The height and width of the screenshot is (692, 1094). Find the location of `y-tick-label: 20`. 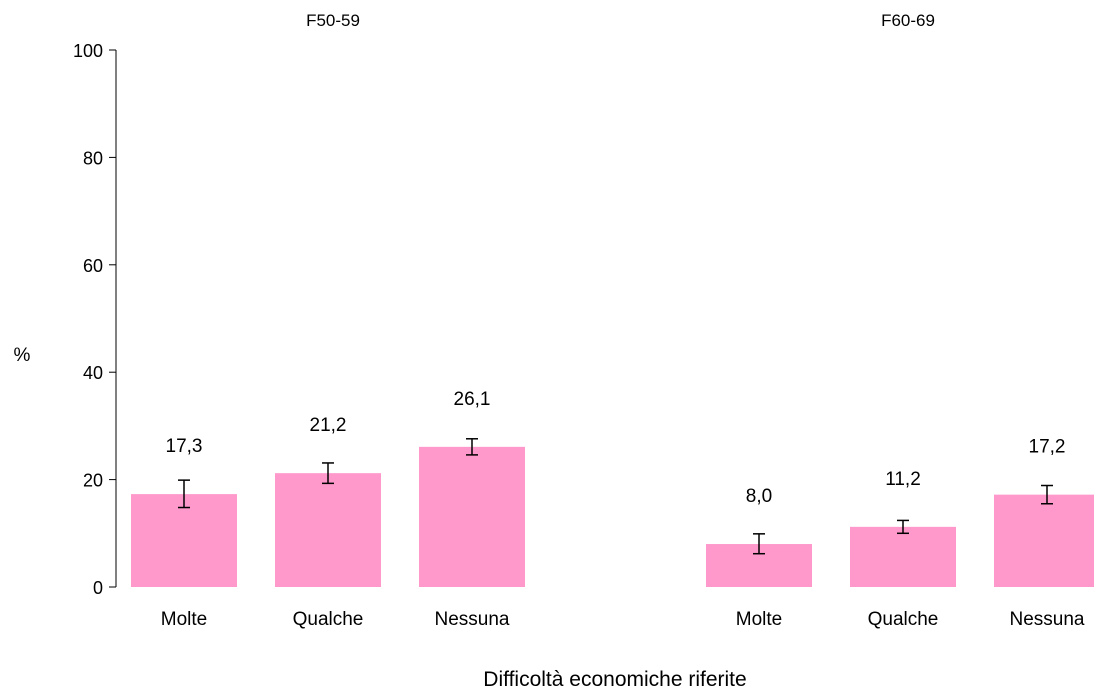

y-tick-label: 20 is located at coordinates (93, 481).